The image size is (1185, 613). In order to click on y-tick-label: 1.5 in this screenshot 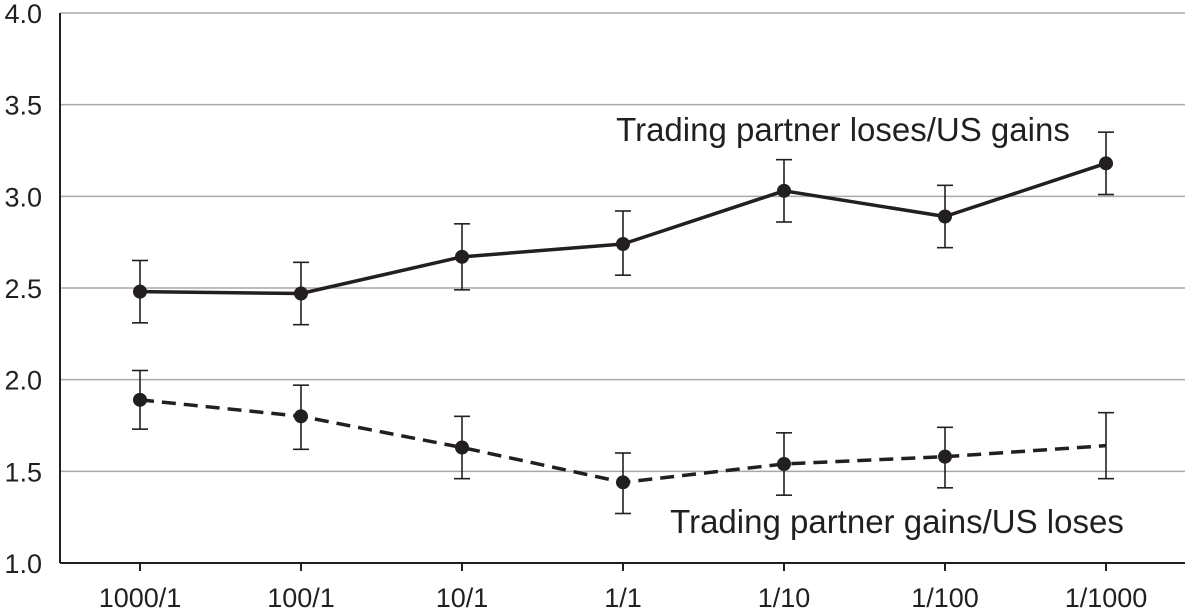, I will do `click(23, 472)`.